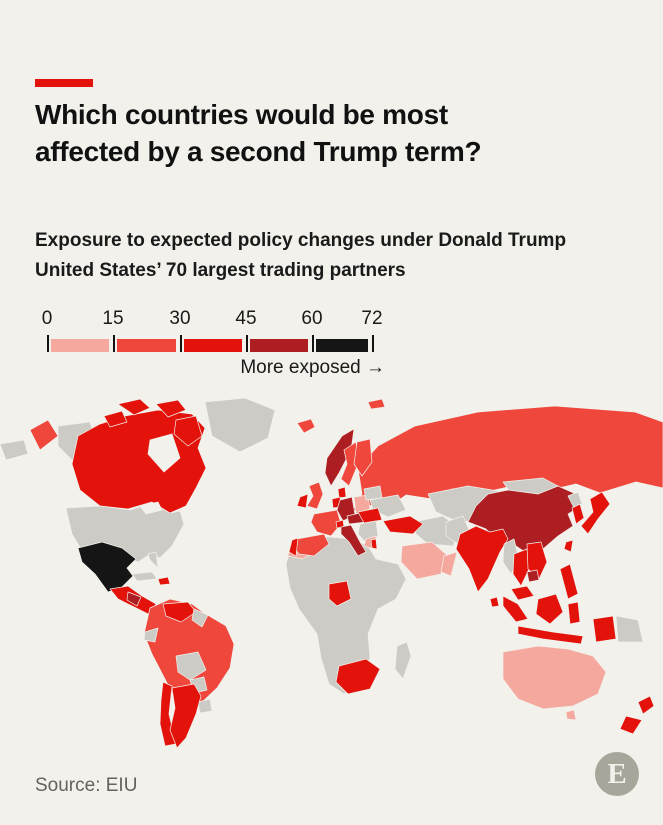  What do you see at coordinates (153, 560) in the screenshot?
I see `country-florida` at bounding box center [153, 560].